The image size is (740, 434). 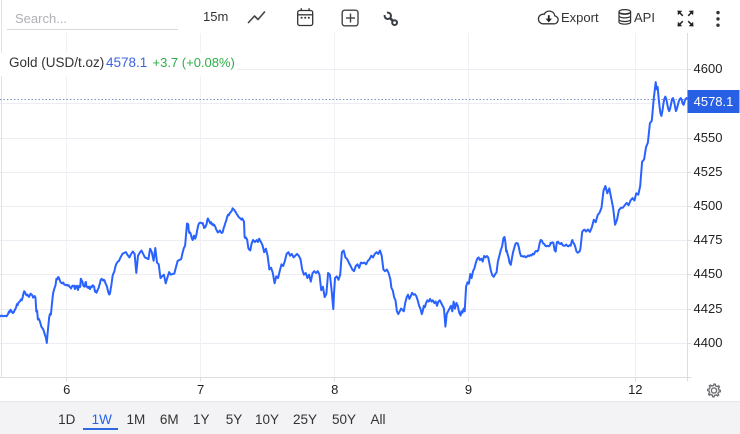 I want to click on svg-text: 12, so click(x=635, y=389).